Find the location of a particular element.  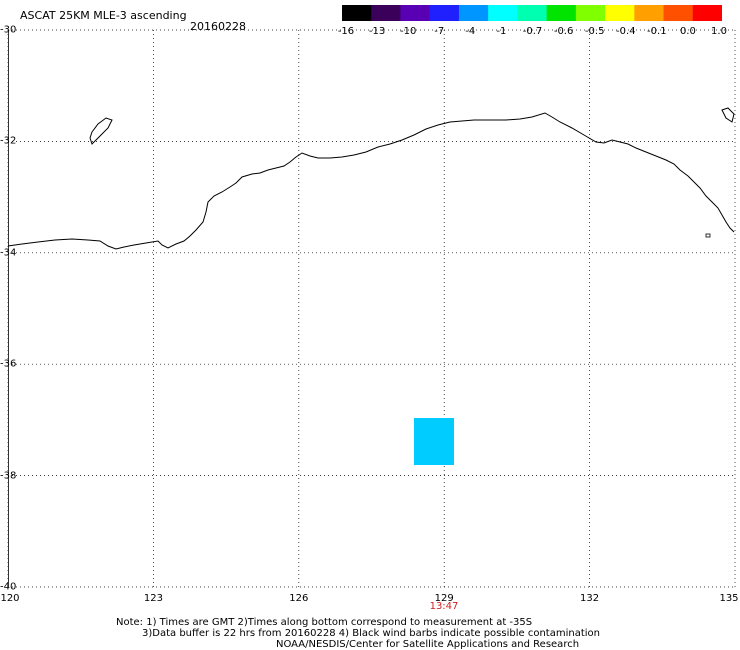

color-scale-tick-label: -0.7 is located at coordinates (532, 31).